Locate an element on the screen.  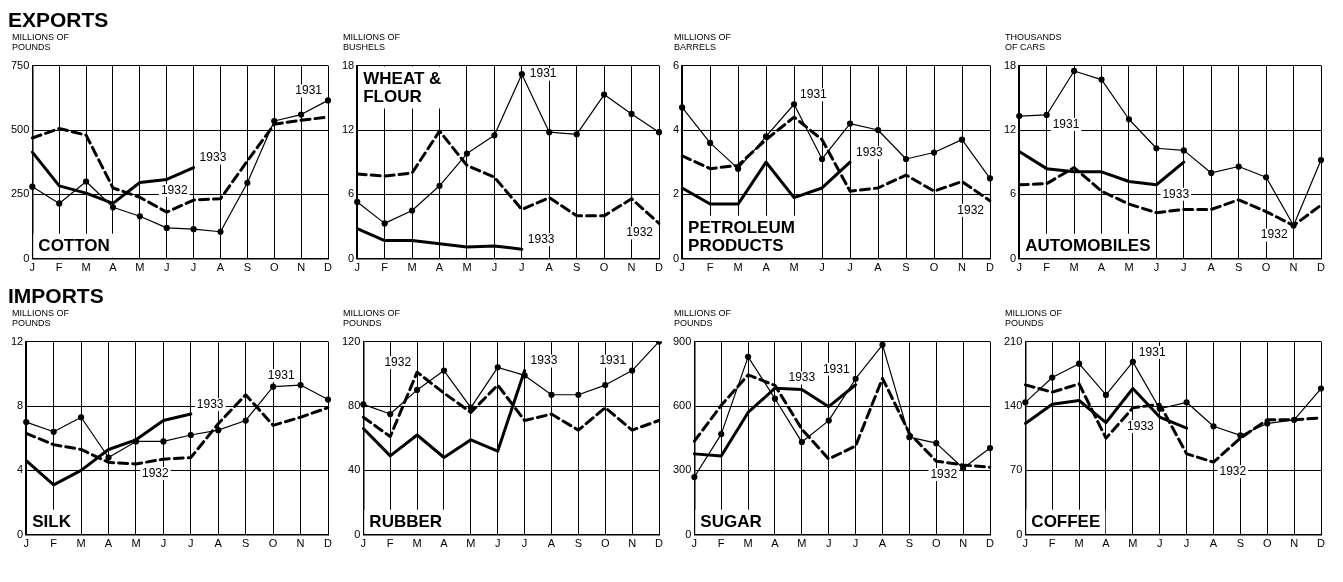
y-axis-title: MILLIONS OF BARRELS is located at coordinates (702, 43).